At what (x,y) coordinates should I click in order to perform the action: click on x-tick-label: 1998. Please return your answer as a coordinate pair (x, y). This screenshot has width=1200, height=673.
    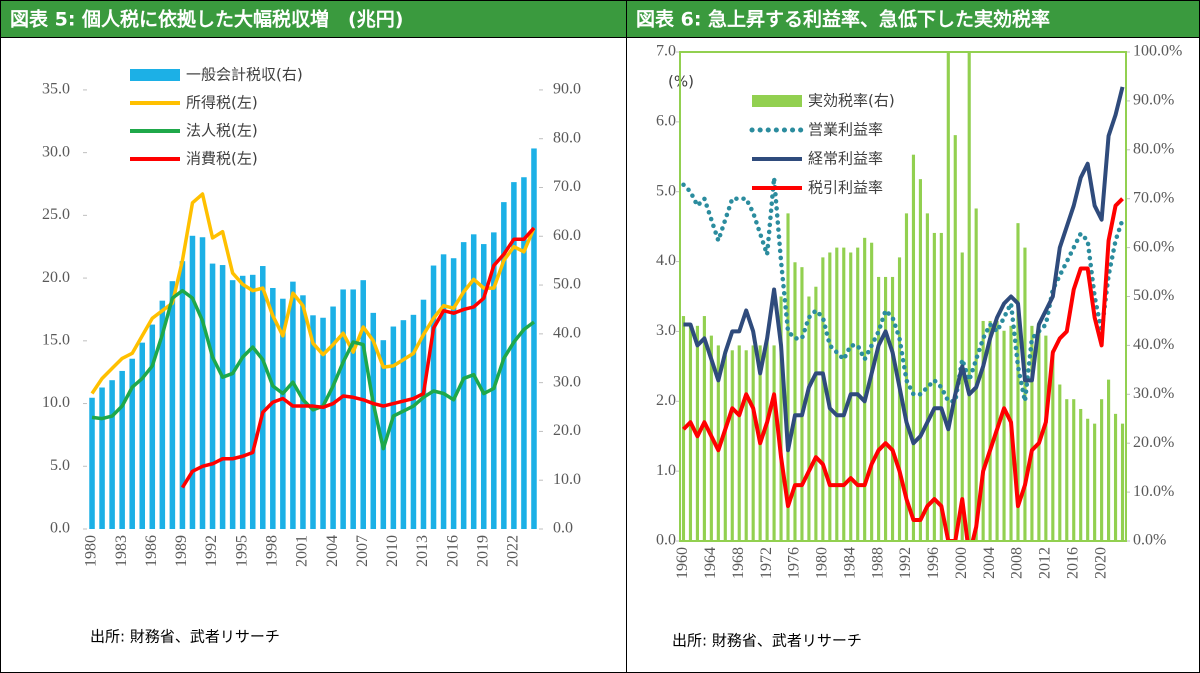
    Looking at the image, I should click on (271, 551).